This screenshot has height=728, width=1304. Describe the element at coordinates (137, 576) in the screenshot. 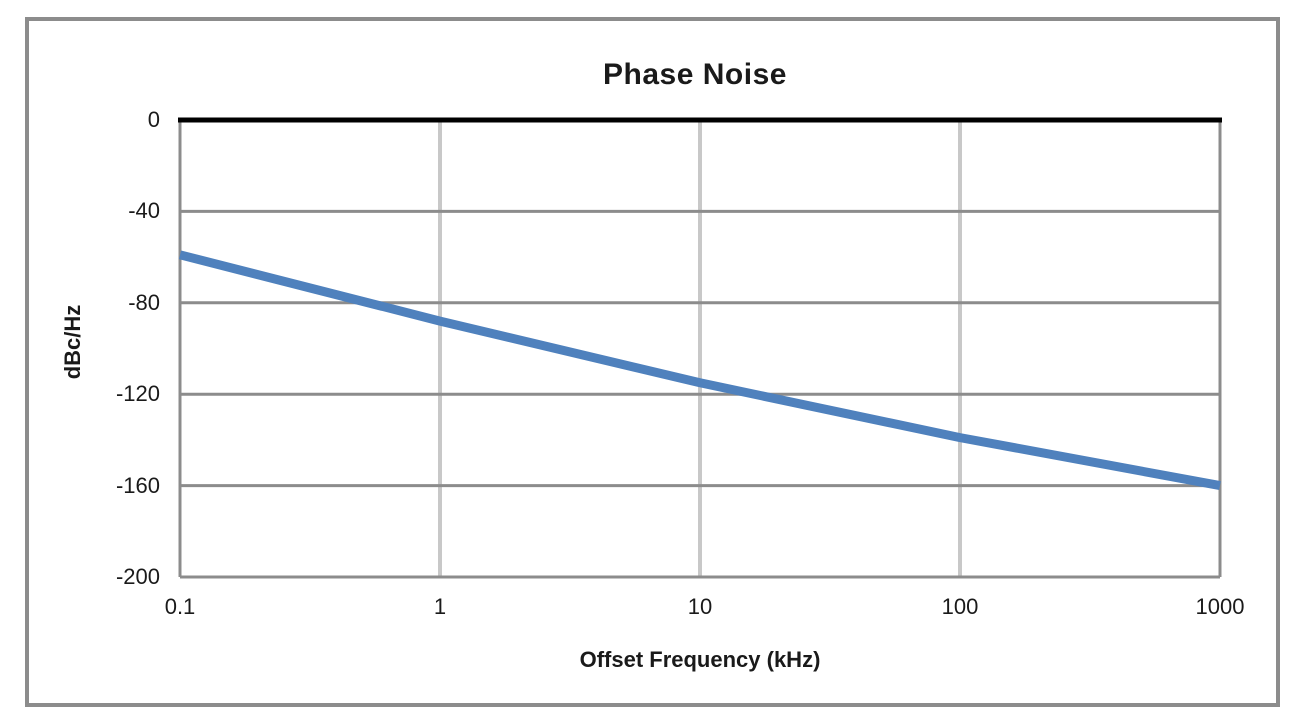

I see `y-tick-label: -200` at that location.